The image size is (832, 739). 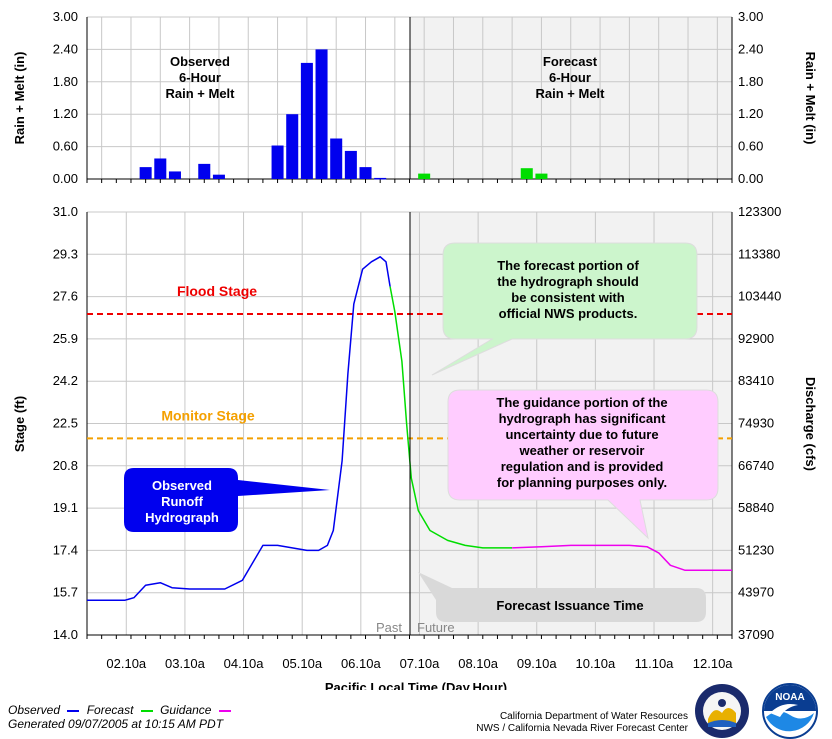 What do you see at coordinates (34, 710) in the screenshot?
I see `legend-observed-label: Observed` at bounding box center [34, 710].